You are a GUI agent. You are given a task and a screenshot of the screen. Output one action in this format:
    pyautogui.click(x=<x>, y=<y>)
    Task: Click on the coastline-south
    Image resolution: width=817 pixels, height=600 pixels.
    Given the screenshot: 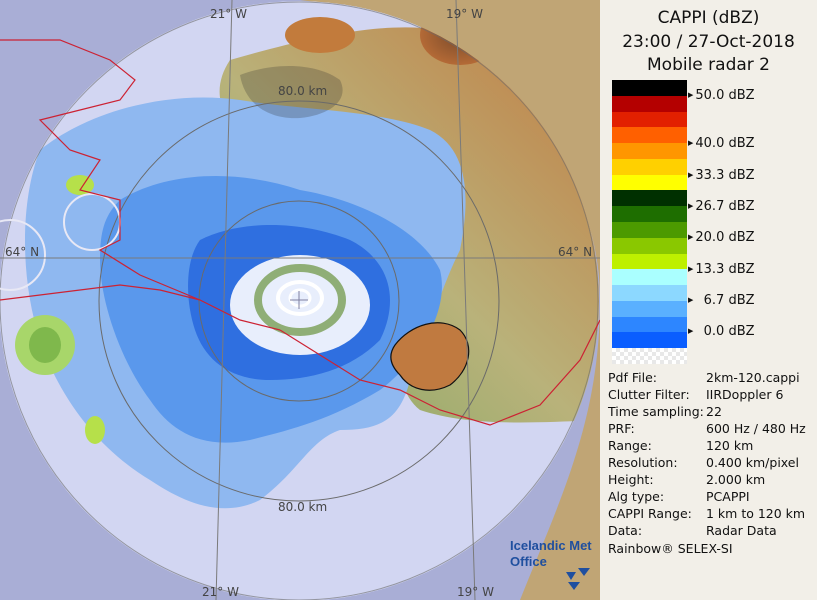 What is the action you would take?
    pyautogui.click(x=439, y=372)
    